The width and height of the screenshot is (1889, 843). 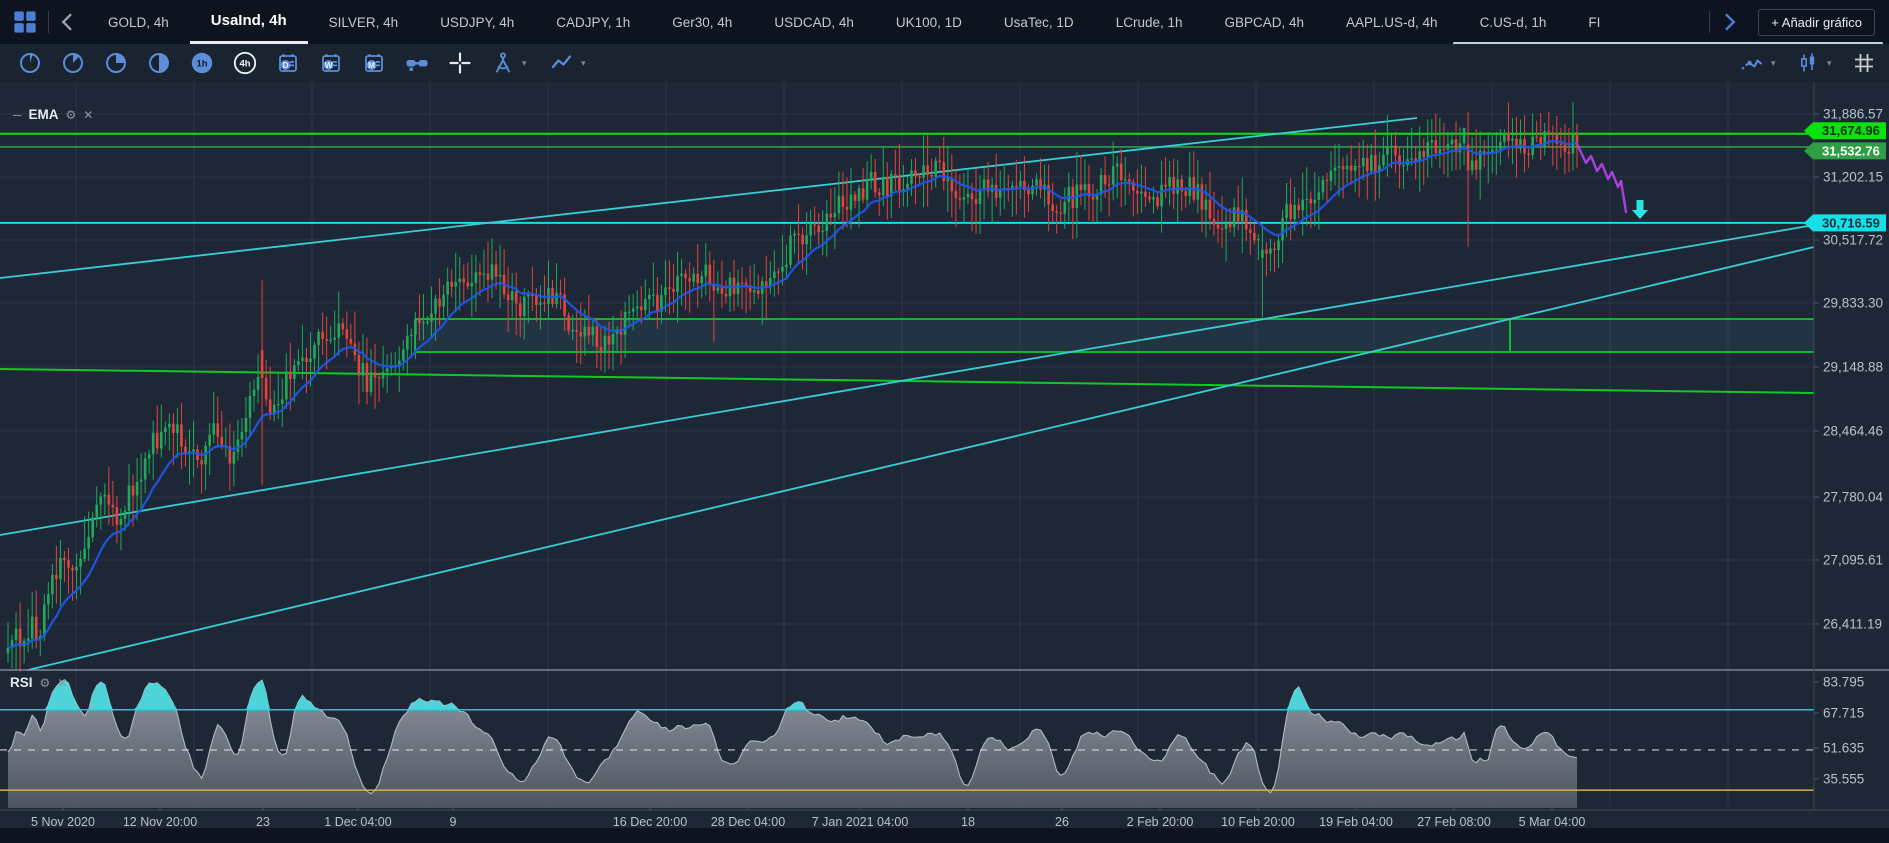 What do you see at coordinates (1843, 713) in the screenshot?
I see `rsi-axis-tick: 67.715` at bounding box center [1843, 713].